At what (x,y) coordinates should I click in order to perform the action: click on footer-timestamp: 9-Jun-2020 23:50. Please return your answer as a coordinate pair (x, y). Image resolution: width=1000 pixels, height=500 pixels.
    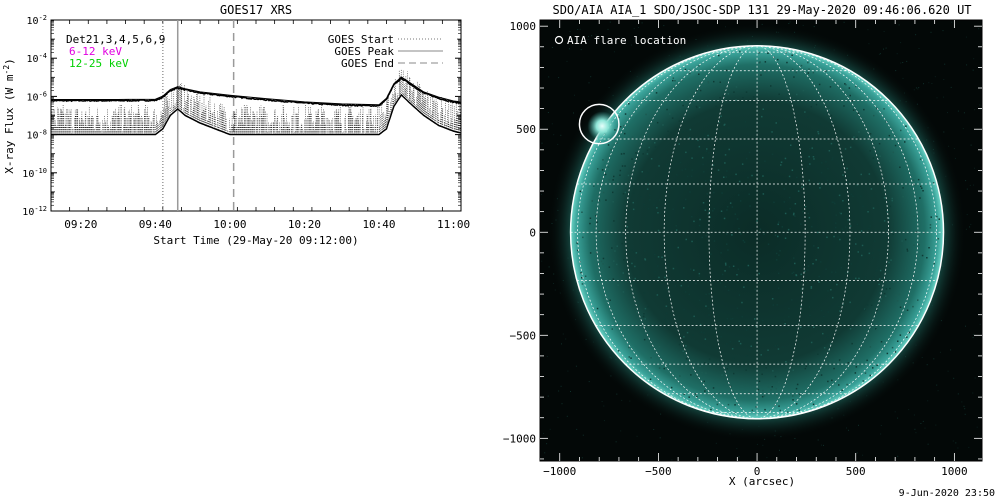
    Looking at the image, I should click on (947, 493).